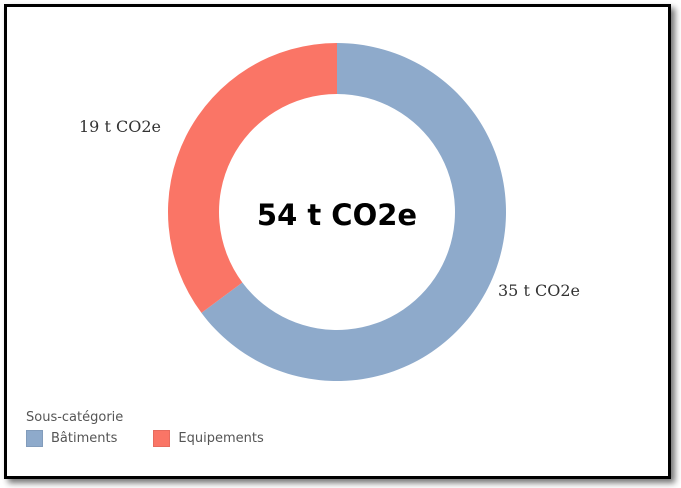  What do you see at coordinates (84, 438) in the screenshot?
I see `legend-label-batiments: Bâtiments` at bounding box center [84, 438].